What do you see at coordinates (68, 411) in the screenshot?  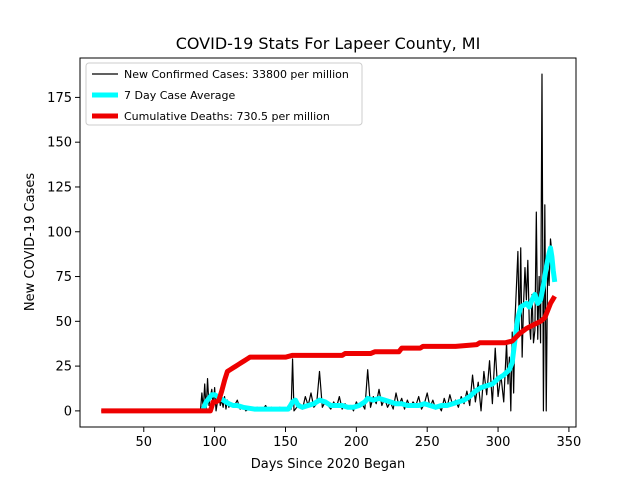 I see `y-tick-label: 0` at bounding box center [68, 411].